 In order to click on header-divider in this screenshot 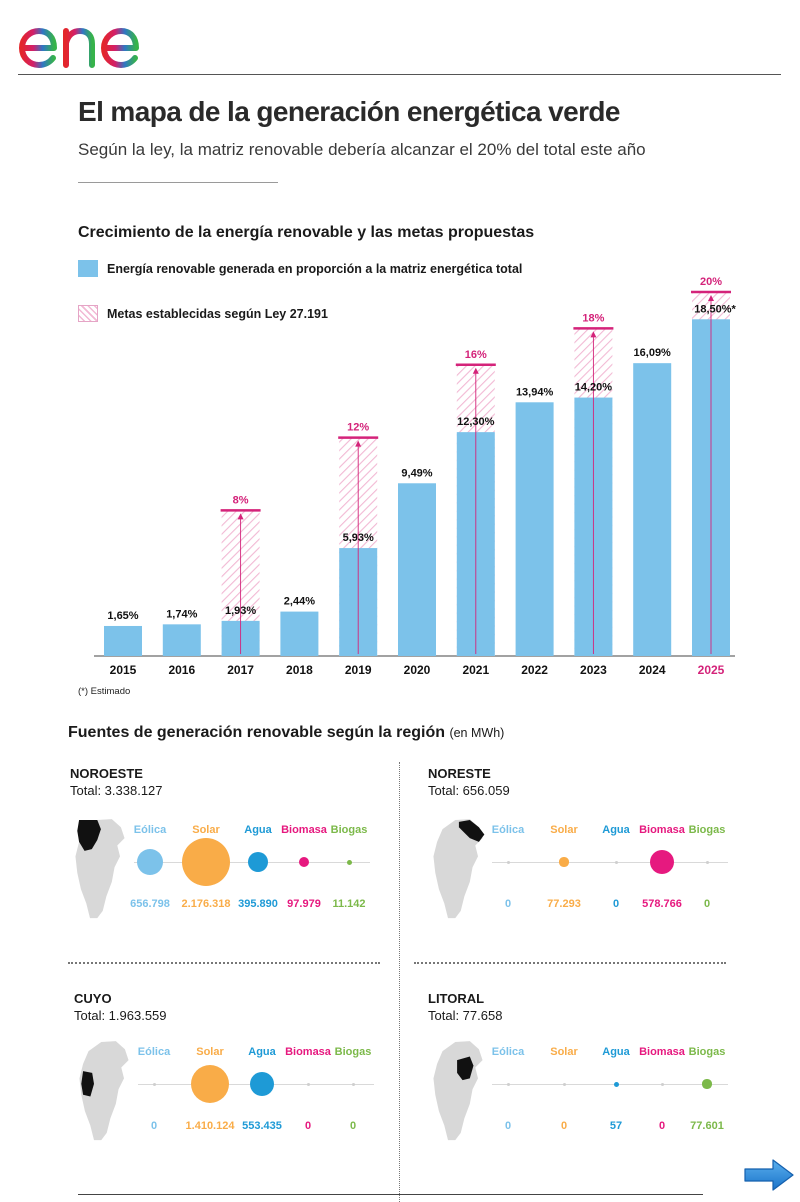, I will do `click(399, 74)`.